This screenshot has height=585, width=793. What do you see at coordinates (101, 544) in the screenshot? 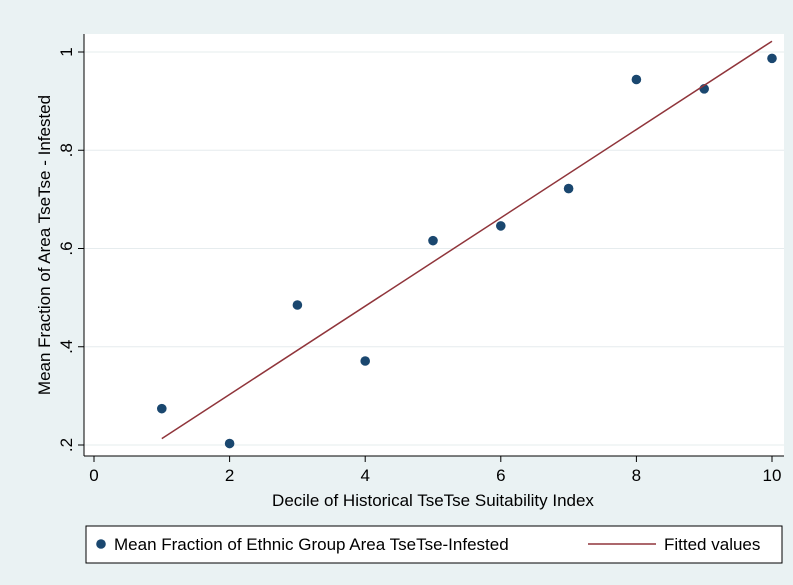
I see `legend-marker-scatter` at bounding box center [101, 544].